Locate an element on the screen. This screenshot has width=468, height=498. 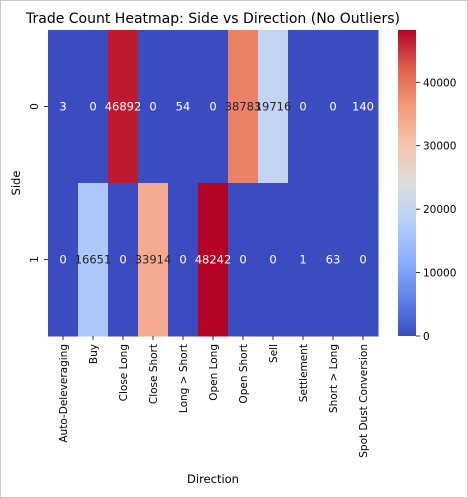
cell-value-label: 1 is located at coordinates (302, 260).